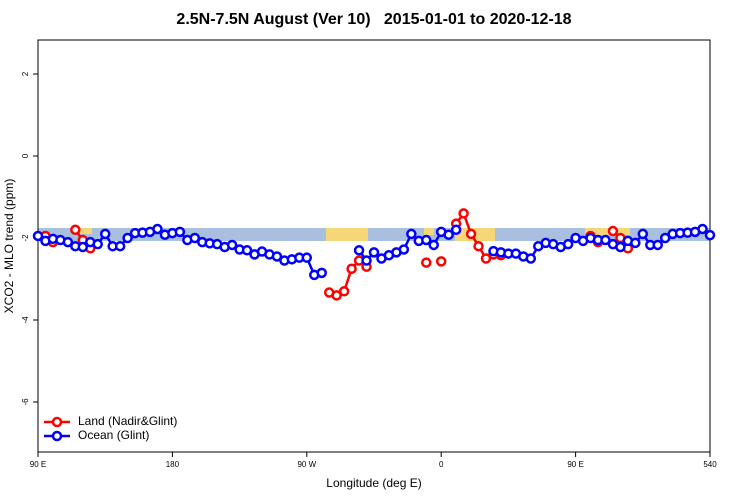 This screenshot has height=500, width=750. I want to click on x-tick-label: 180, so click(173, 464).